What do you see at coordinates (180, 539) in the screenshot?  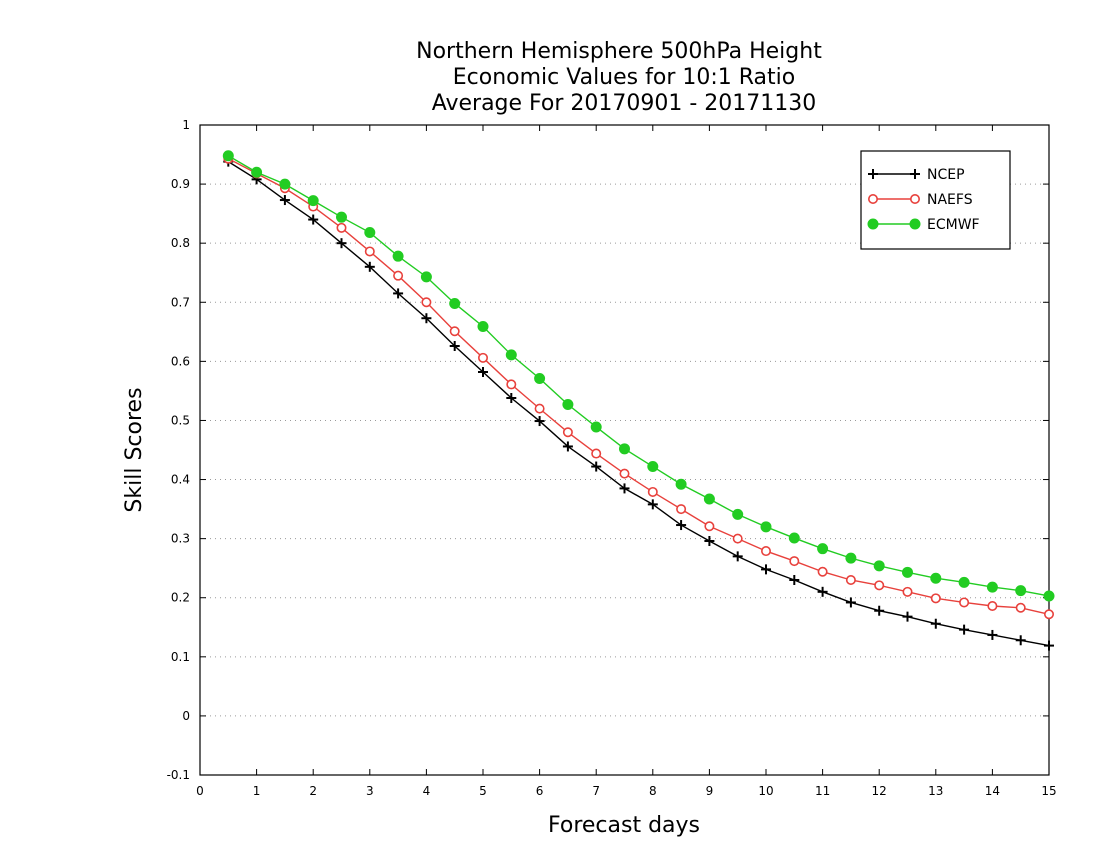 I see `y-tick-label: 0.3` at bounding box center [180, 539].